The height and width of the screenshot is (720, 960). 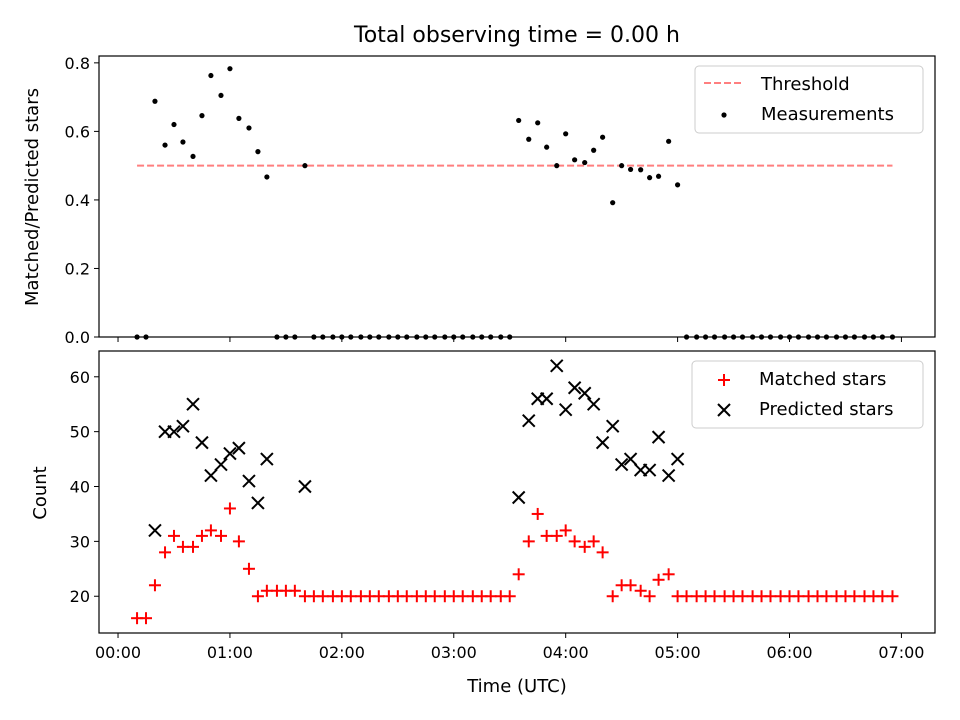 What do you see at coordinates (77, 131) in the screenshot?
I see `y-tick-label: 0.6` at bounding box center [77, 131].